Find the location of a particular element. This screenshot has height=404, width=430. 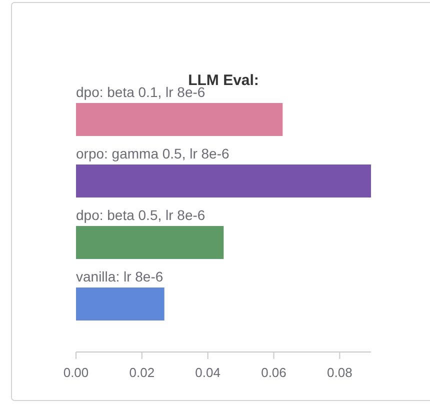

x-tick-label: 0.02 is located at coordinates (142, 372).